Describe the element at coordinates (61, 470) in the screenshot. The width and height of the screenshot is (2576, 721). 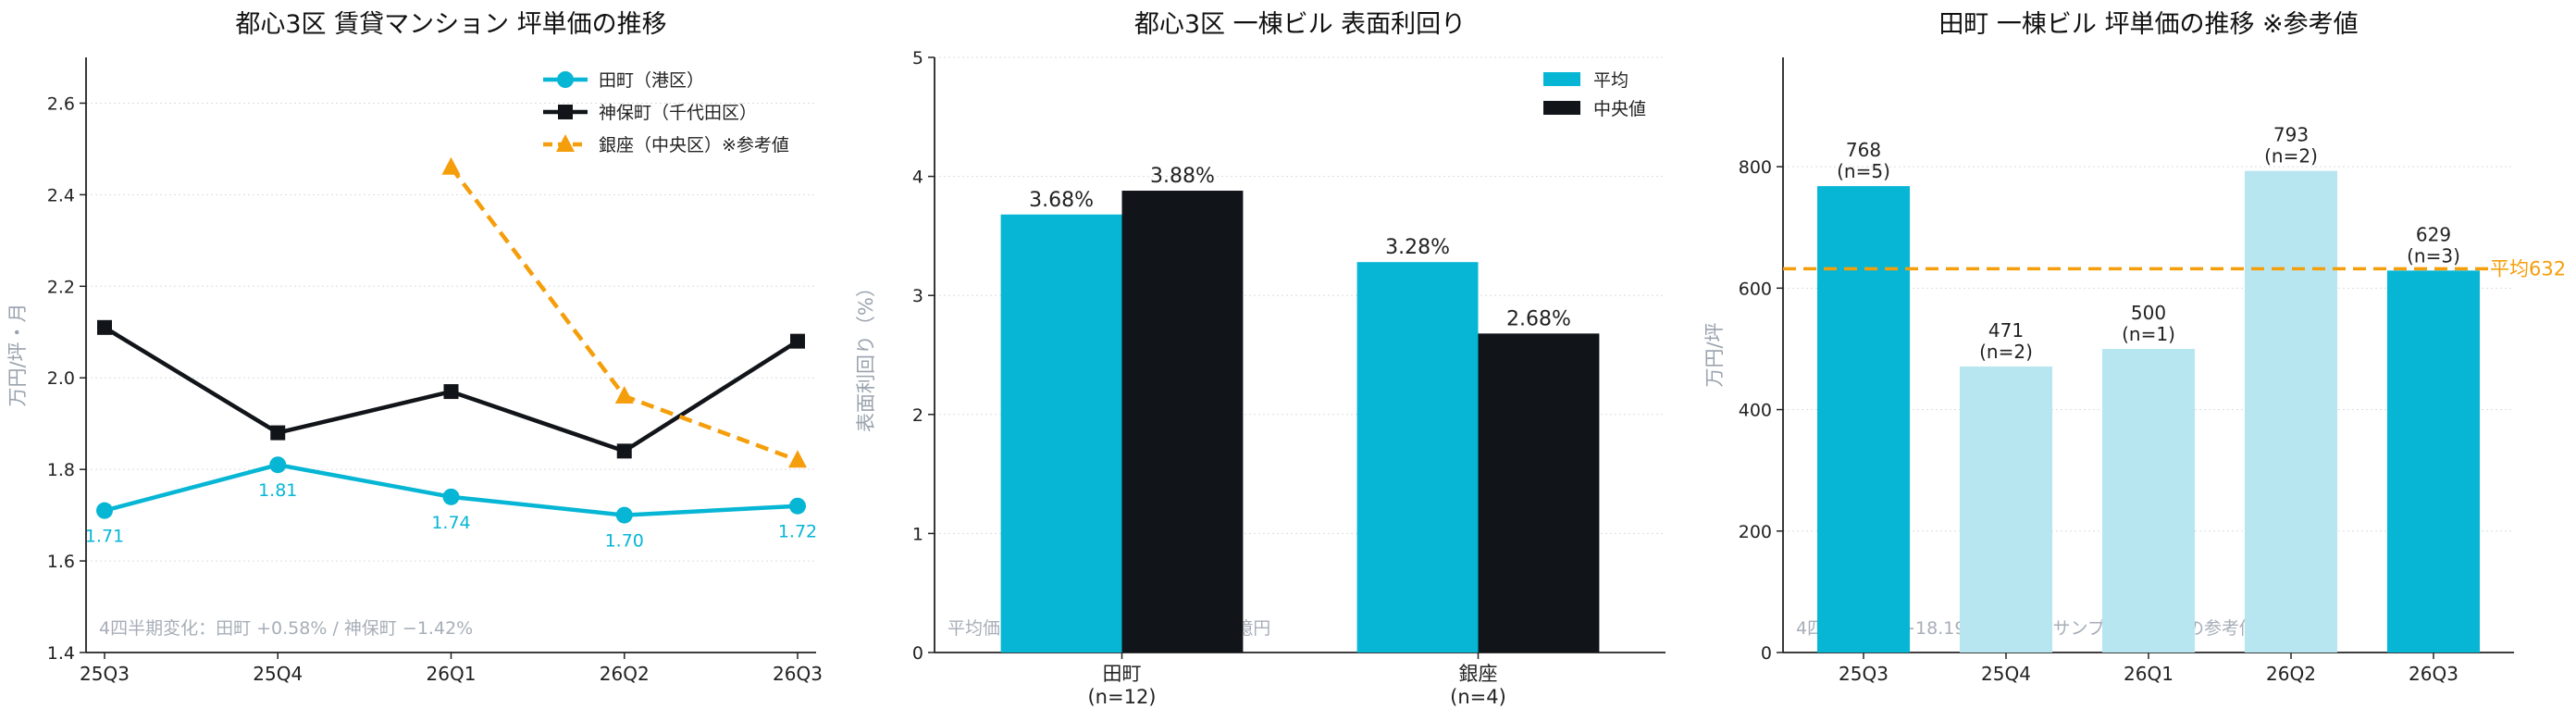
I see `y-tick-label: 1.8` at that location.